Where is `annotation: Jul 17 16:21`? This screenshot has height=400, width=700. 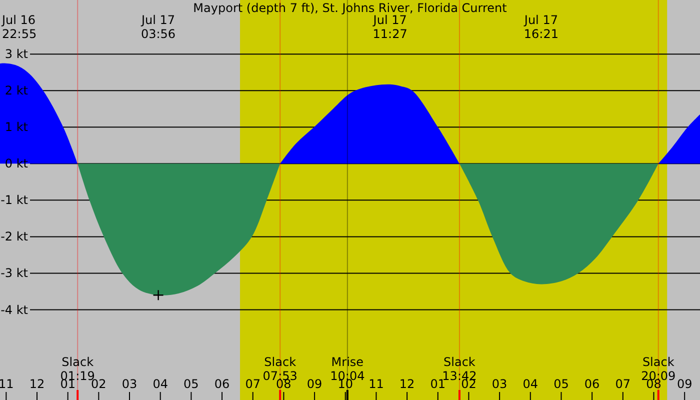
annotation: Jul 17 16:21 is located at coordinates (540, 27).